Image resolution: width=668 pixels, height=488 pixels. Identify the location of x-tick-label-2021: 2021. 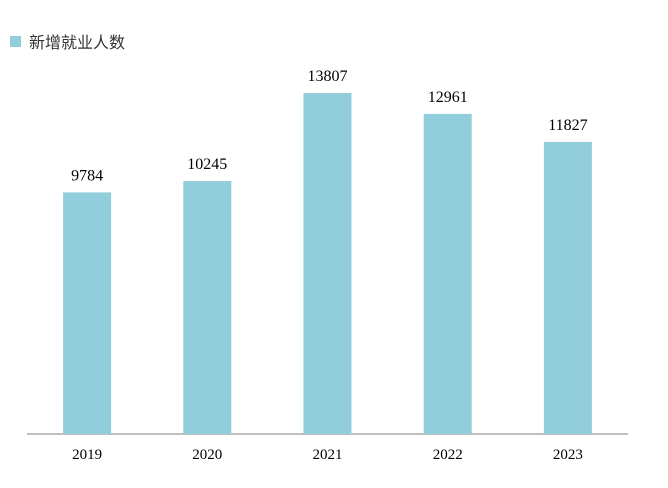
(328, 455).